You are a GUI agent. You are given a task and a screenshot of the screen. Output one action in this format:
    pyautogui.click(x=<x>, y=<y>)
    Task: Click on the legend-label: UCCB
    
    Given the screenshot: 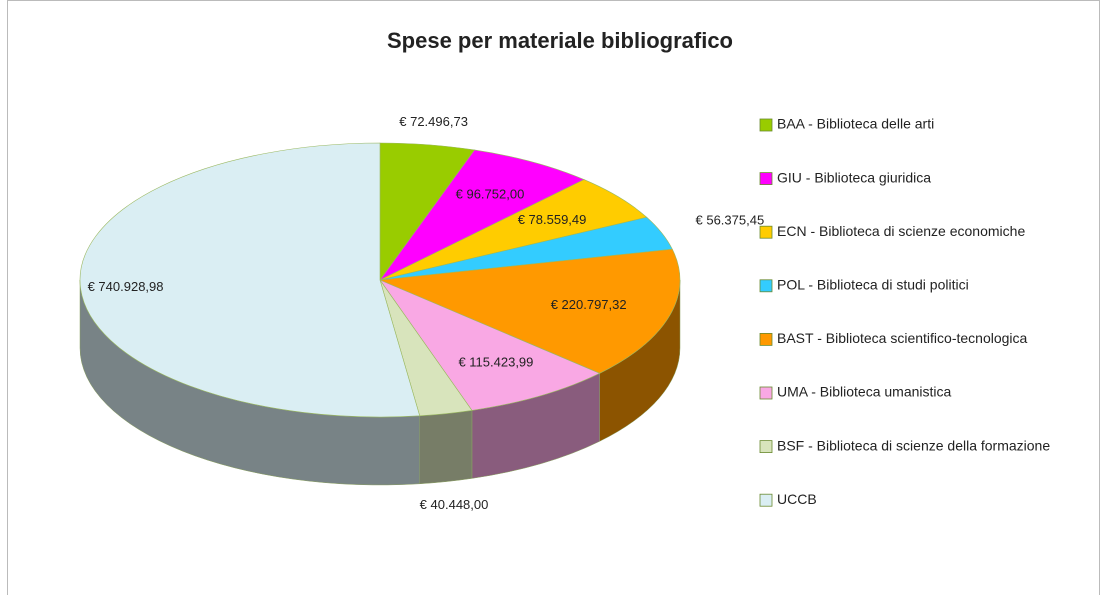 What is the action you would take?
    pyautogui.click(x=797, y=499)
    